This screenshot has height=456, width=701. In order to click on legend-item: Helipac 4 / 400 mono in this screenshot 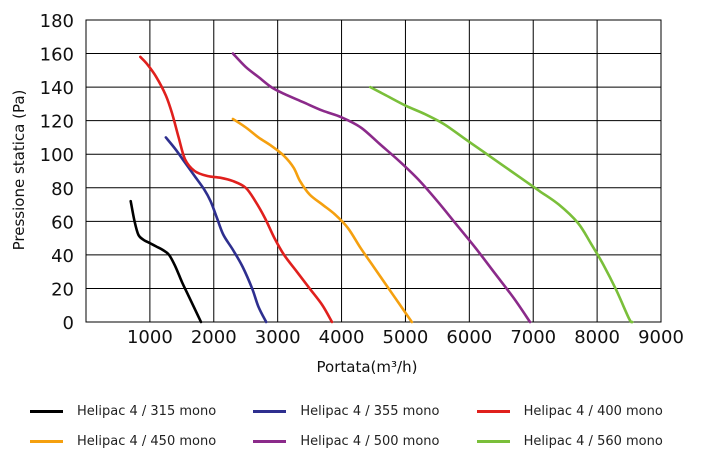, I will do `click(588, 411)`.